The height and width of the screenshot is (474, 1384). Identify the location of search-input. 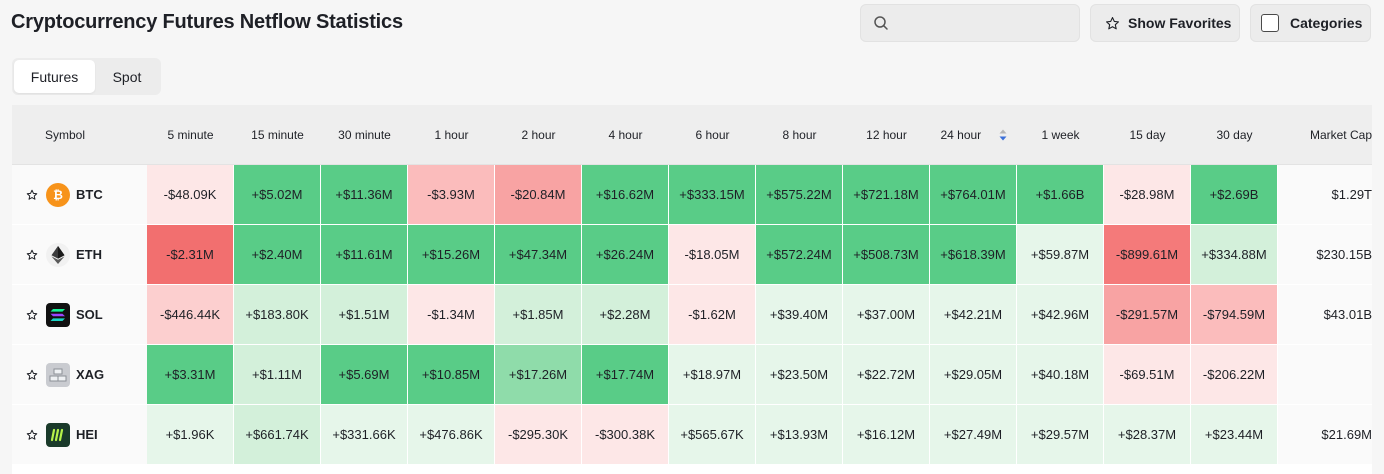
(970, 23).